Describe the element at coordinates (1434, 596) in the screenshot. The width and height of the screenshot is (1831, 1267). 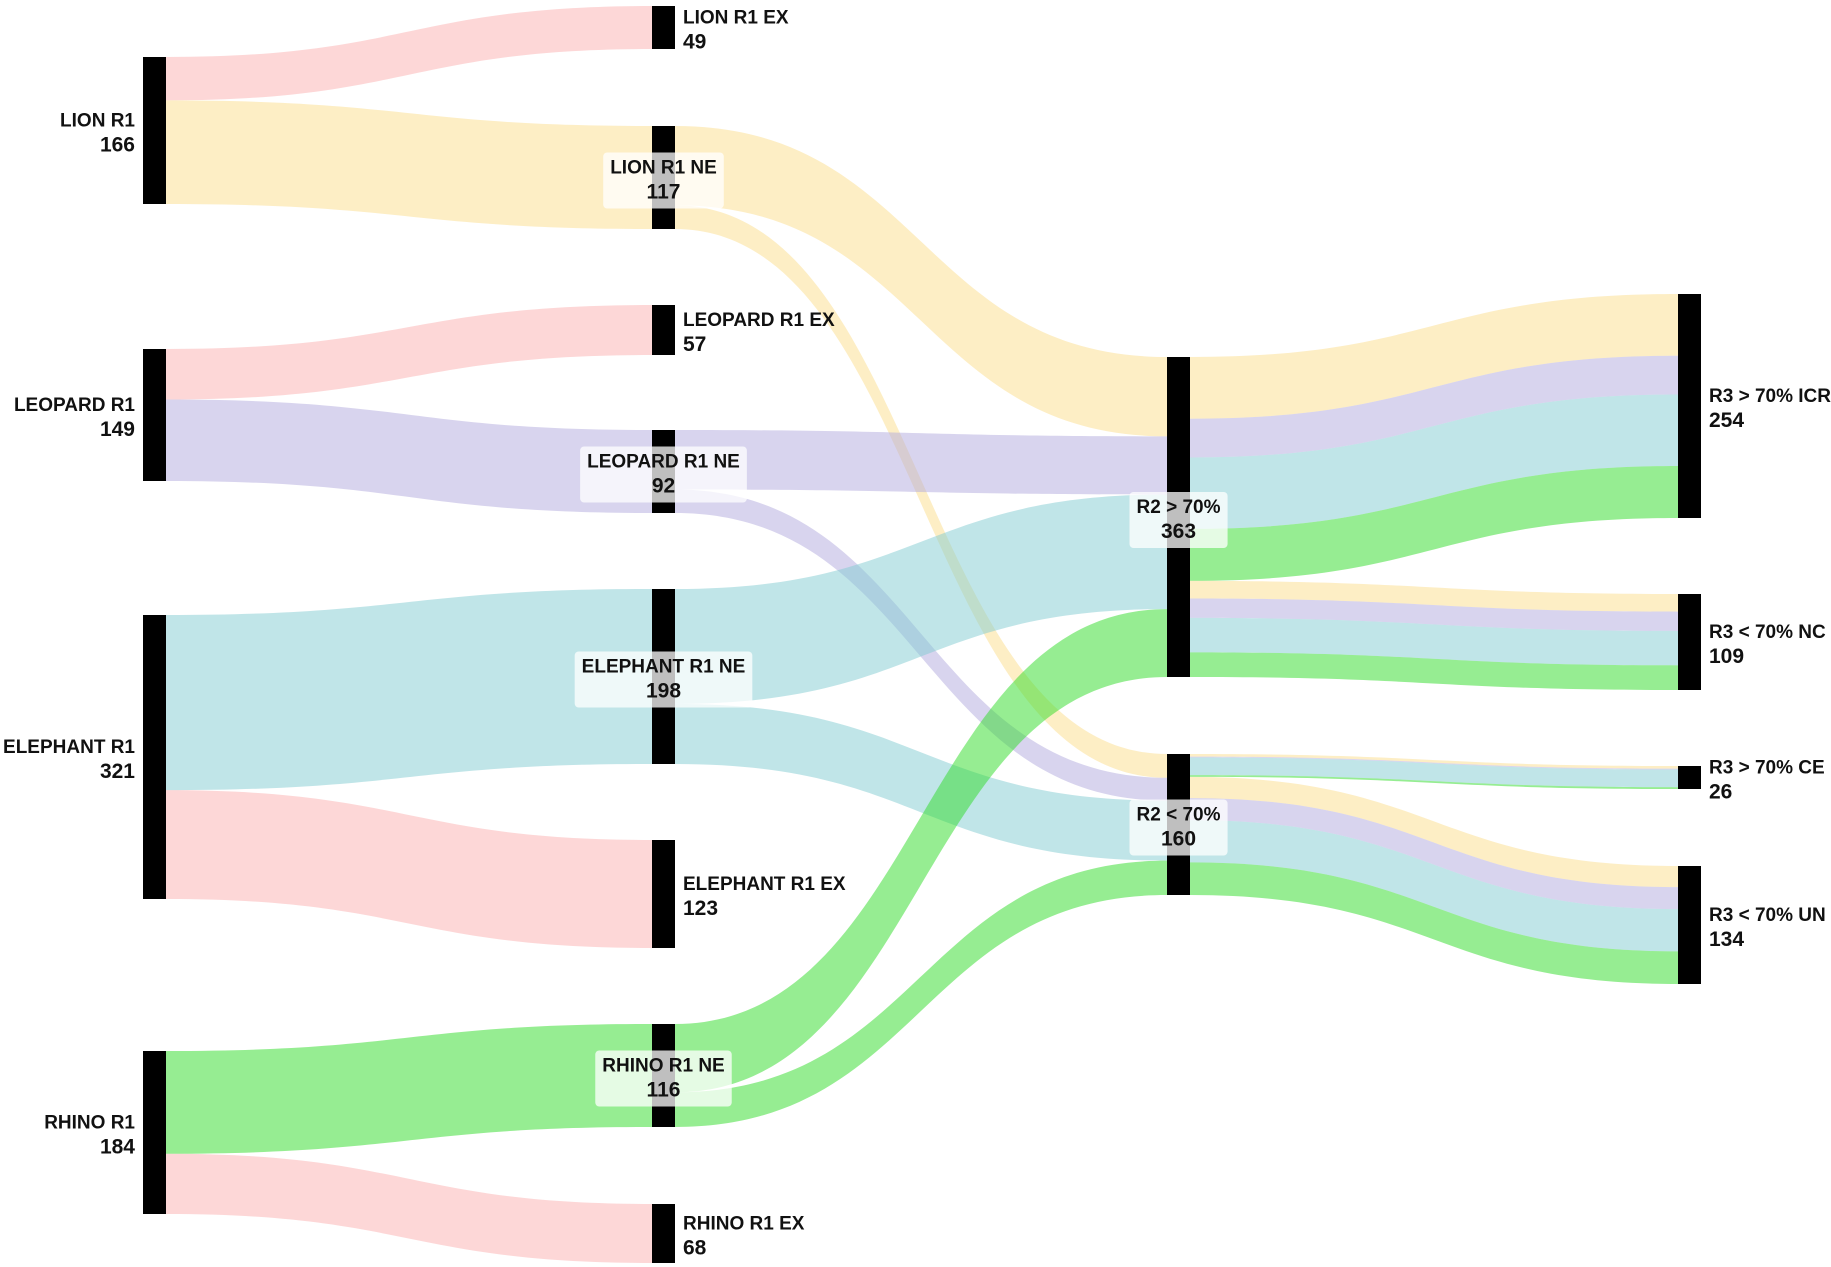
I see `link-r2_gt-to-nc-lion` at that location.